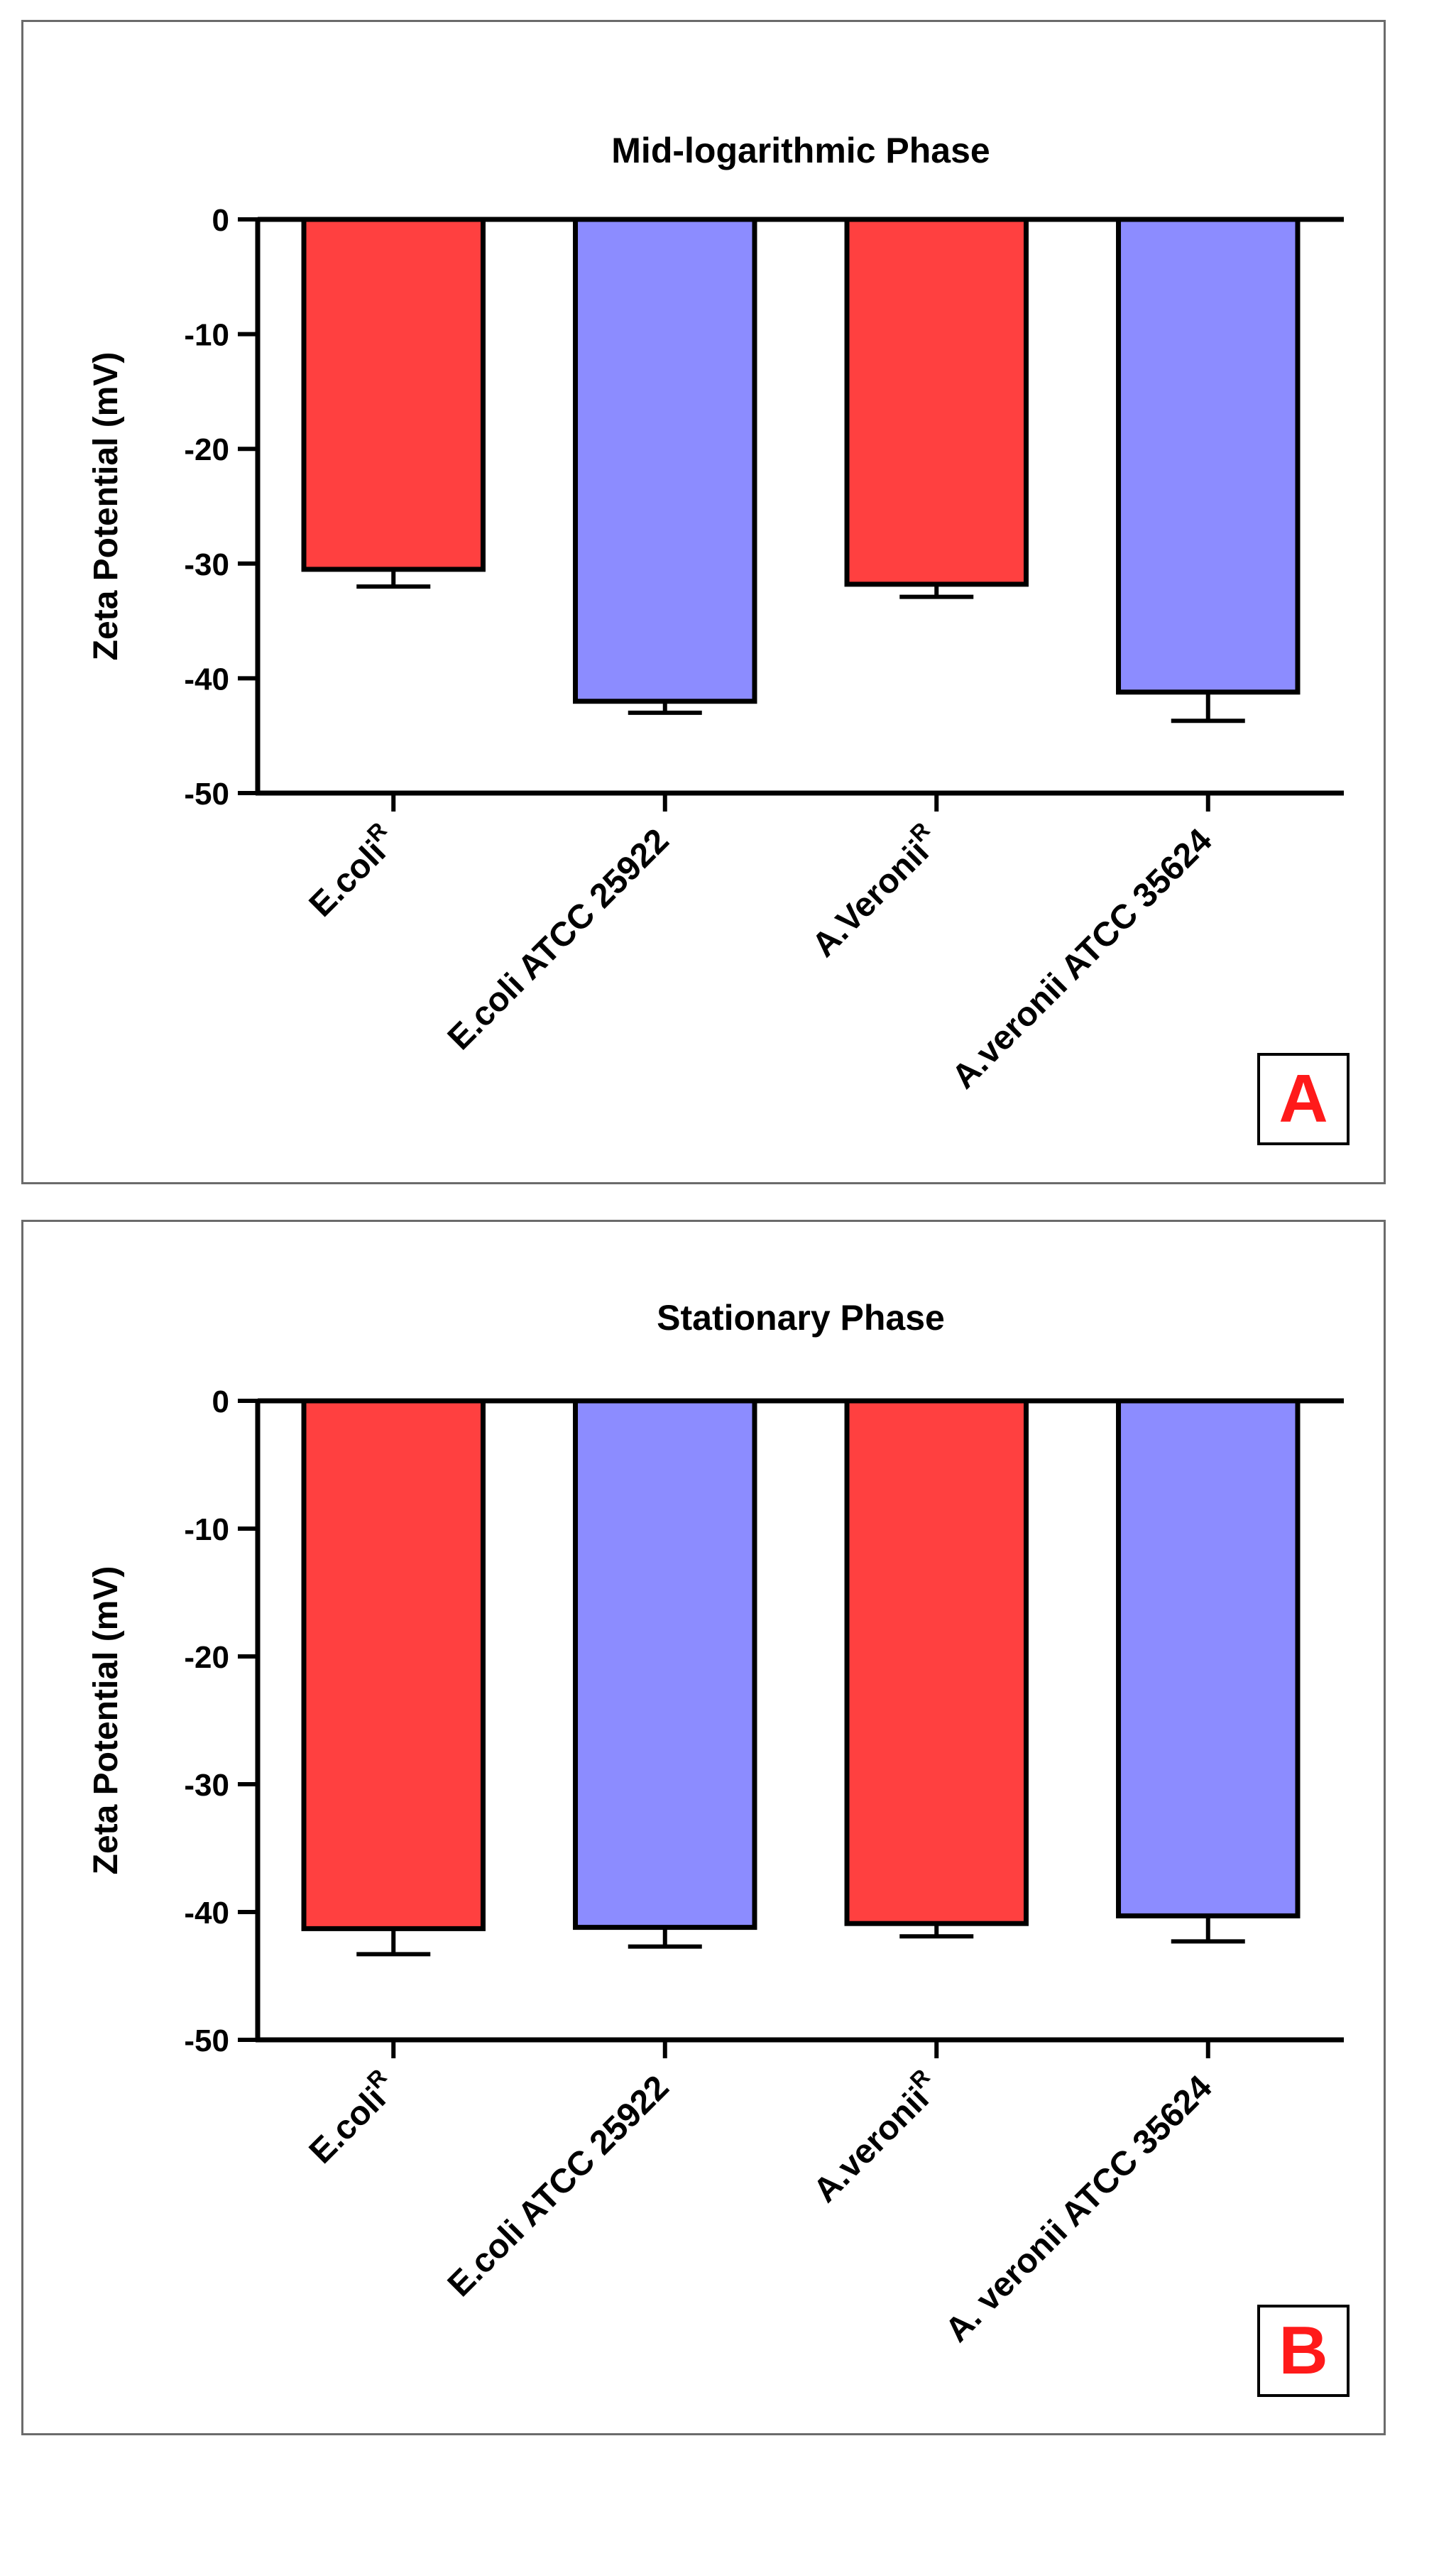 This screenshot has width=1456, height=2556. Describe the element at coordinates (871, 2145) in the screenshot. I see `x-tick-label-text: A.veronii` at that location.